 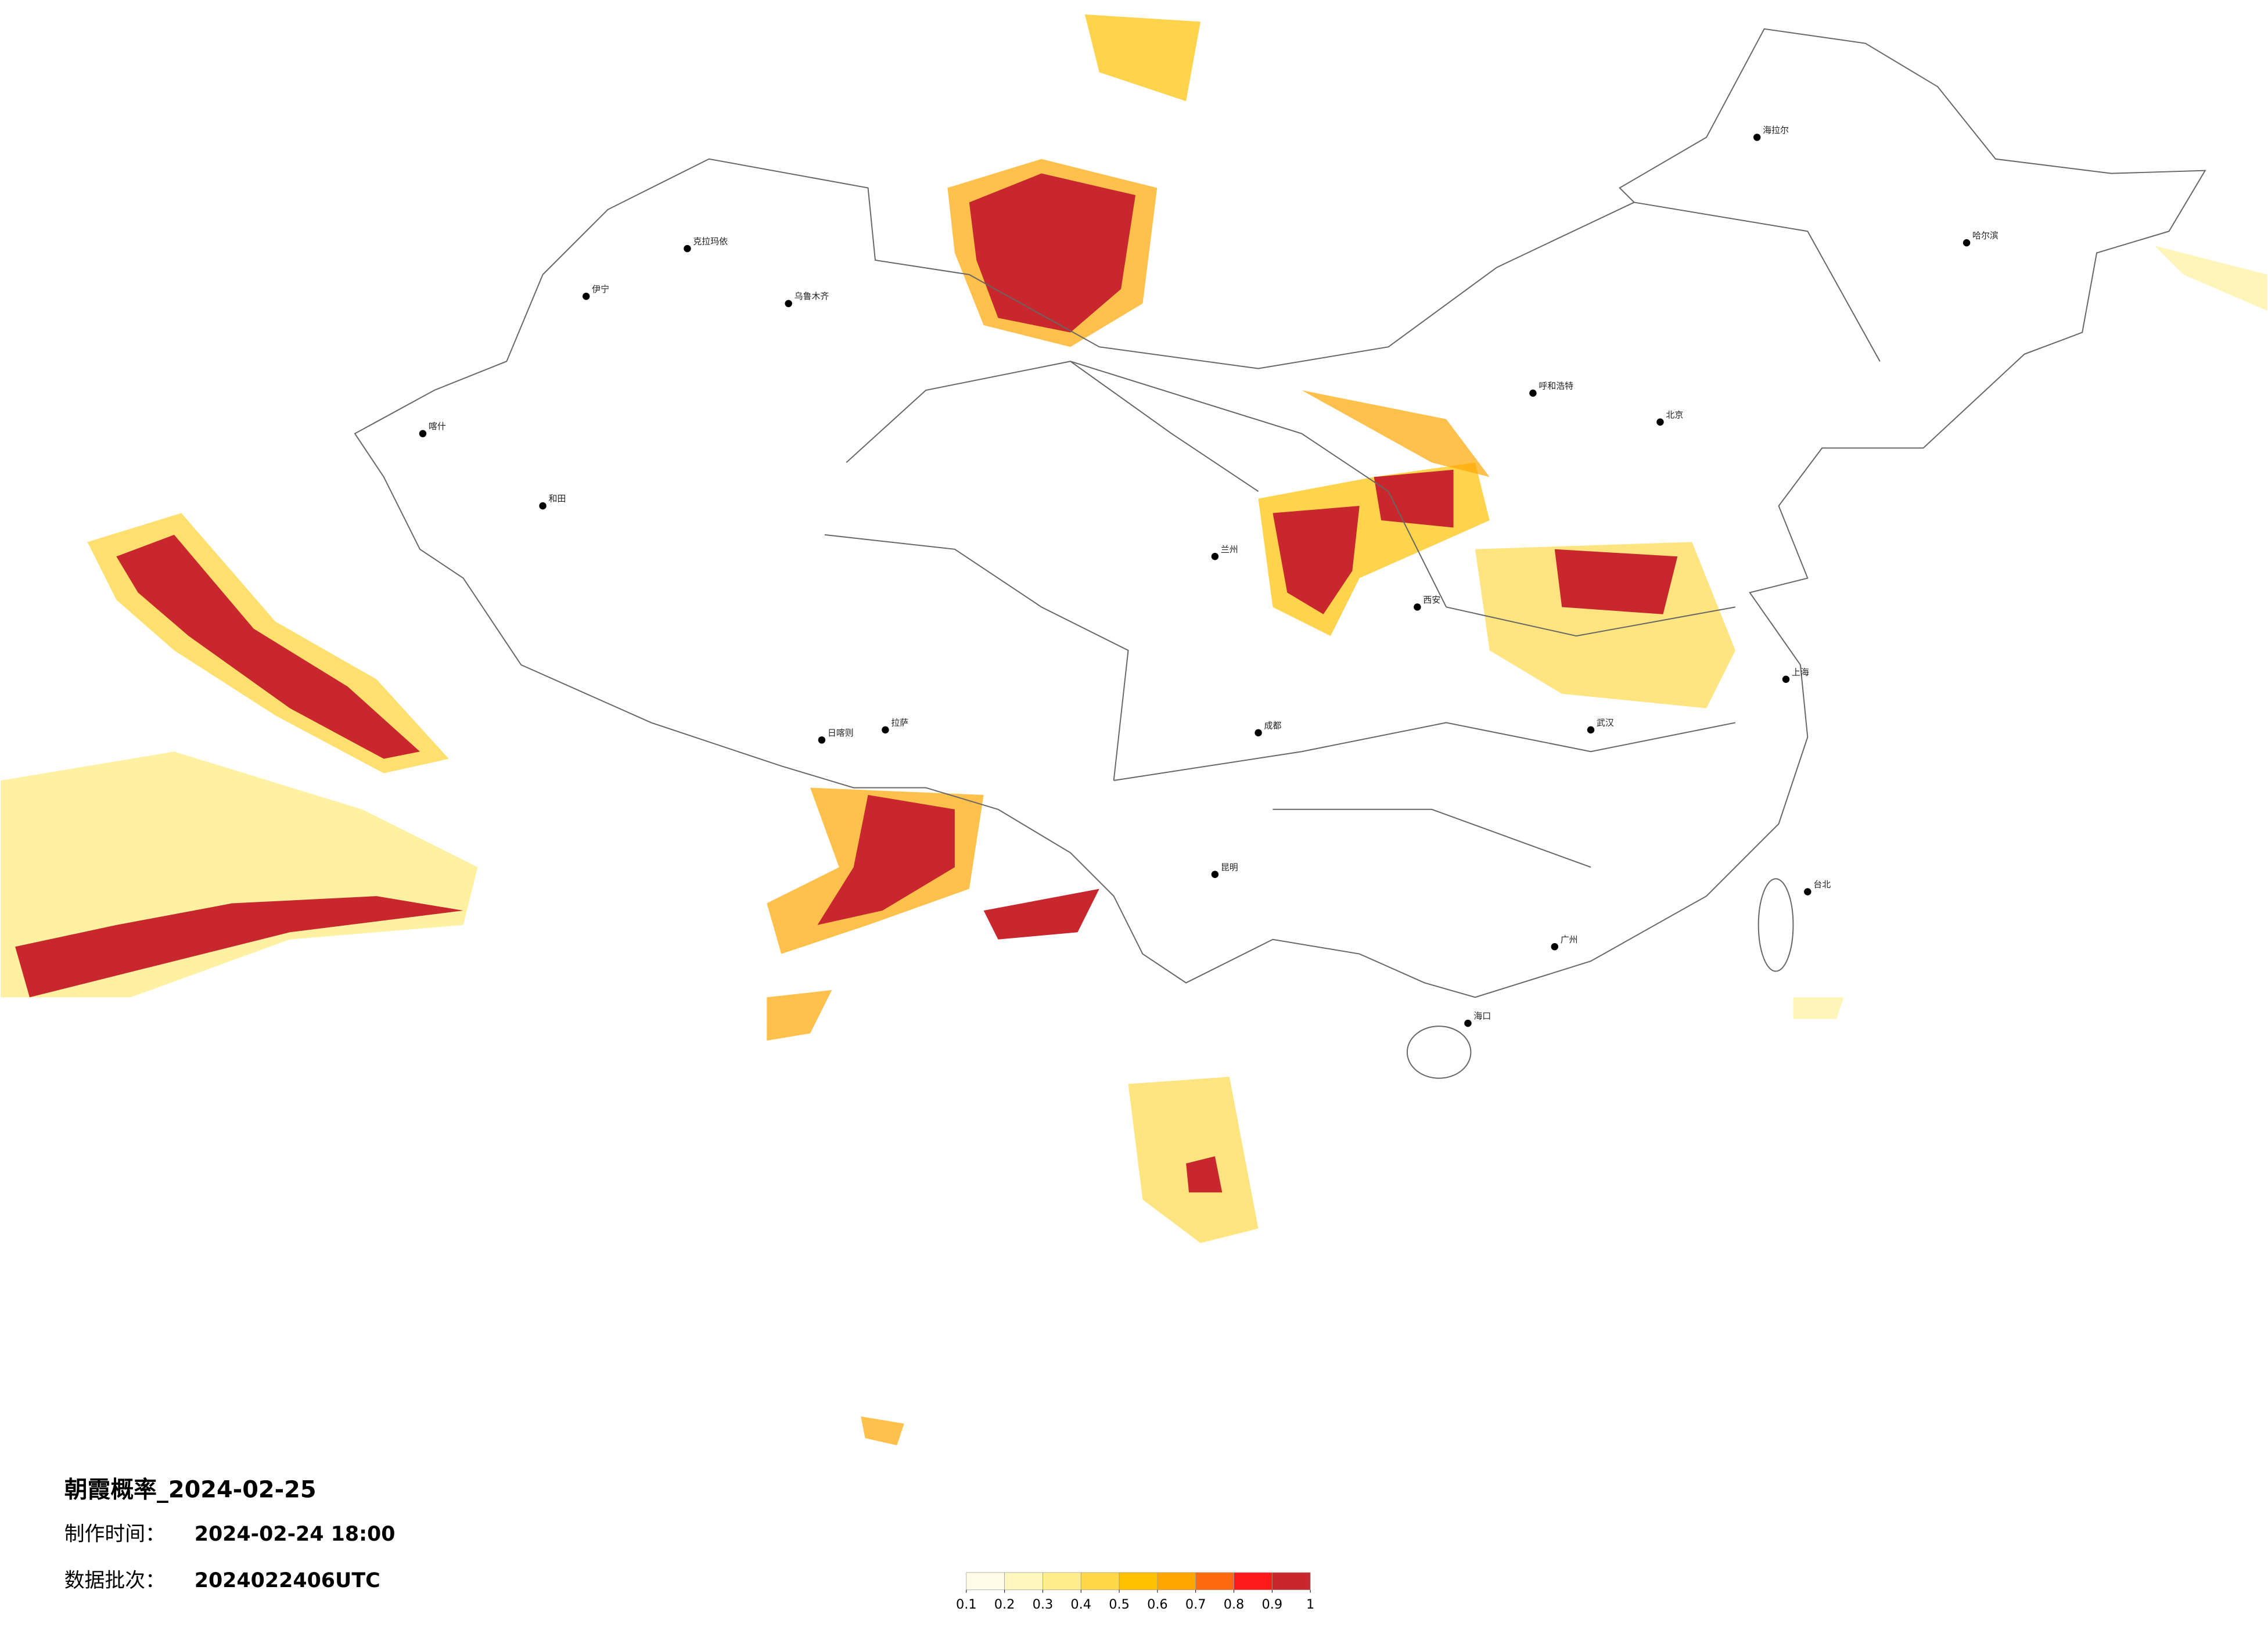 I want to click on city-label: 上海, so click(x=1800, y=672).